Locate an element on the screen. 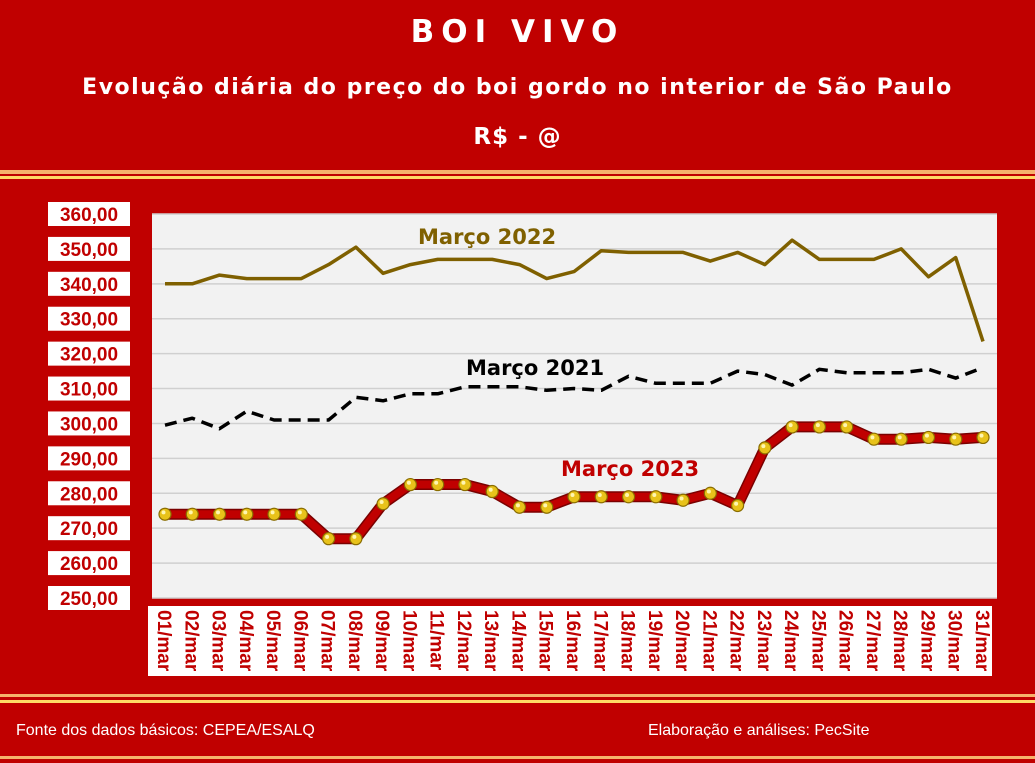 The height and width of the screenshot is (763, 1035). x-axis-band is located at coordinates (570, 641).